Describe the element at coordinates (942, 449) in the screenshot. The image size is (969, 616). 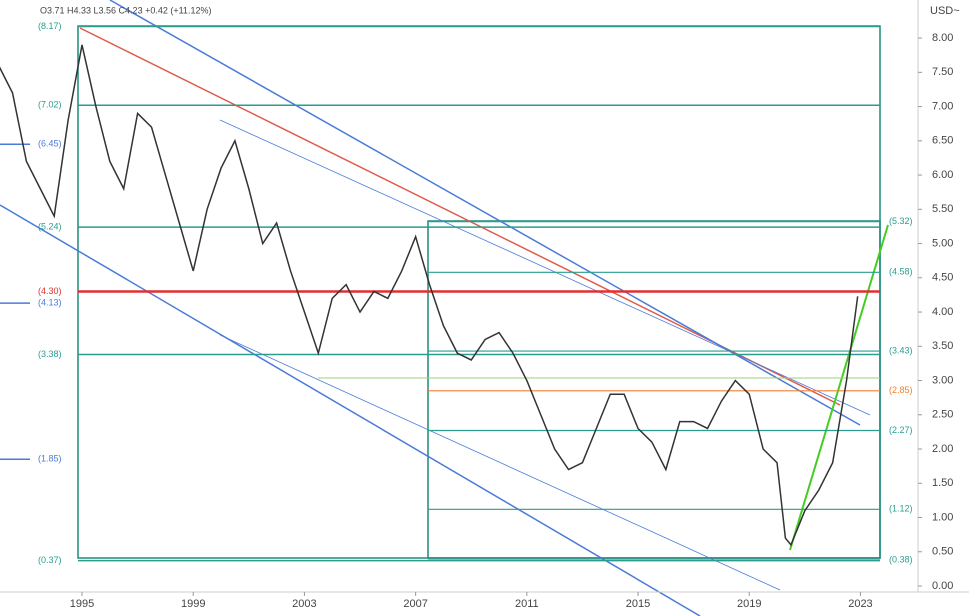
I see `y-tick-label: 2.00` at that location.